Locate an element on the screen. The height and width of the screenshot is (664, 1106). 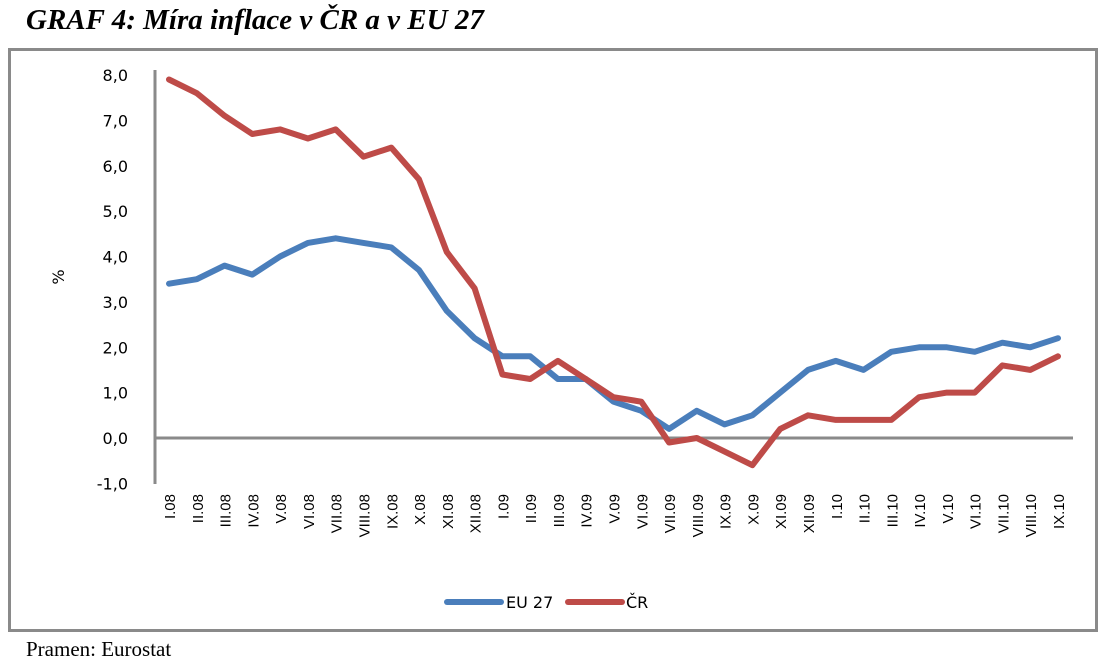
x-tick-label: V.08 is located at coordinates (281, 508).